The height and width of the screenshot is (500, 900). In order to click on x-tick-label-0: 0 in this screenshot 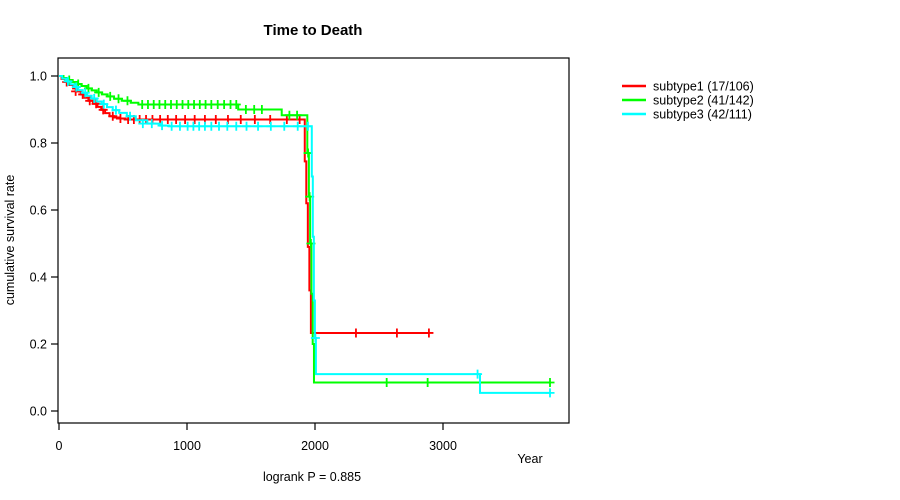, I will do `click(59, 446)`.